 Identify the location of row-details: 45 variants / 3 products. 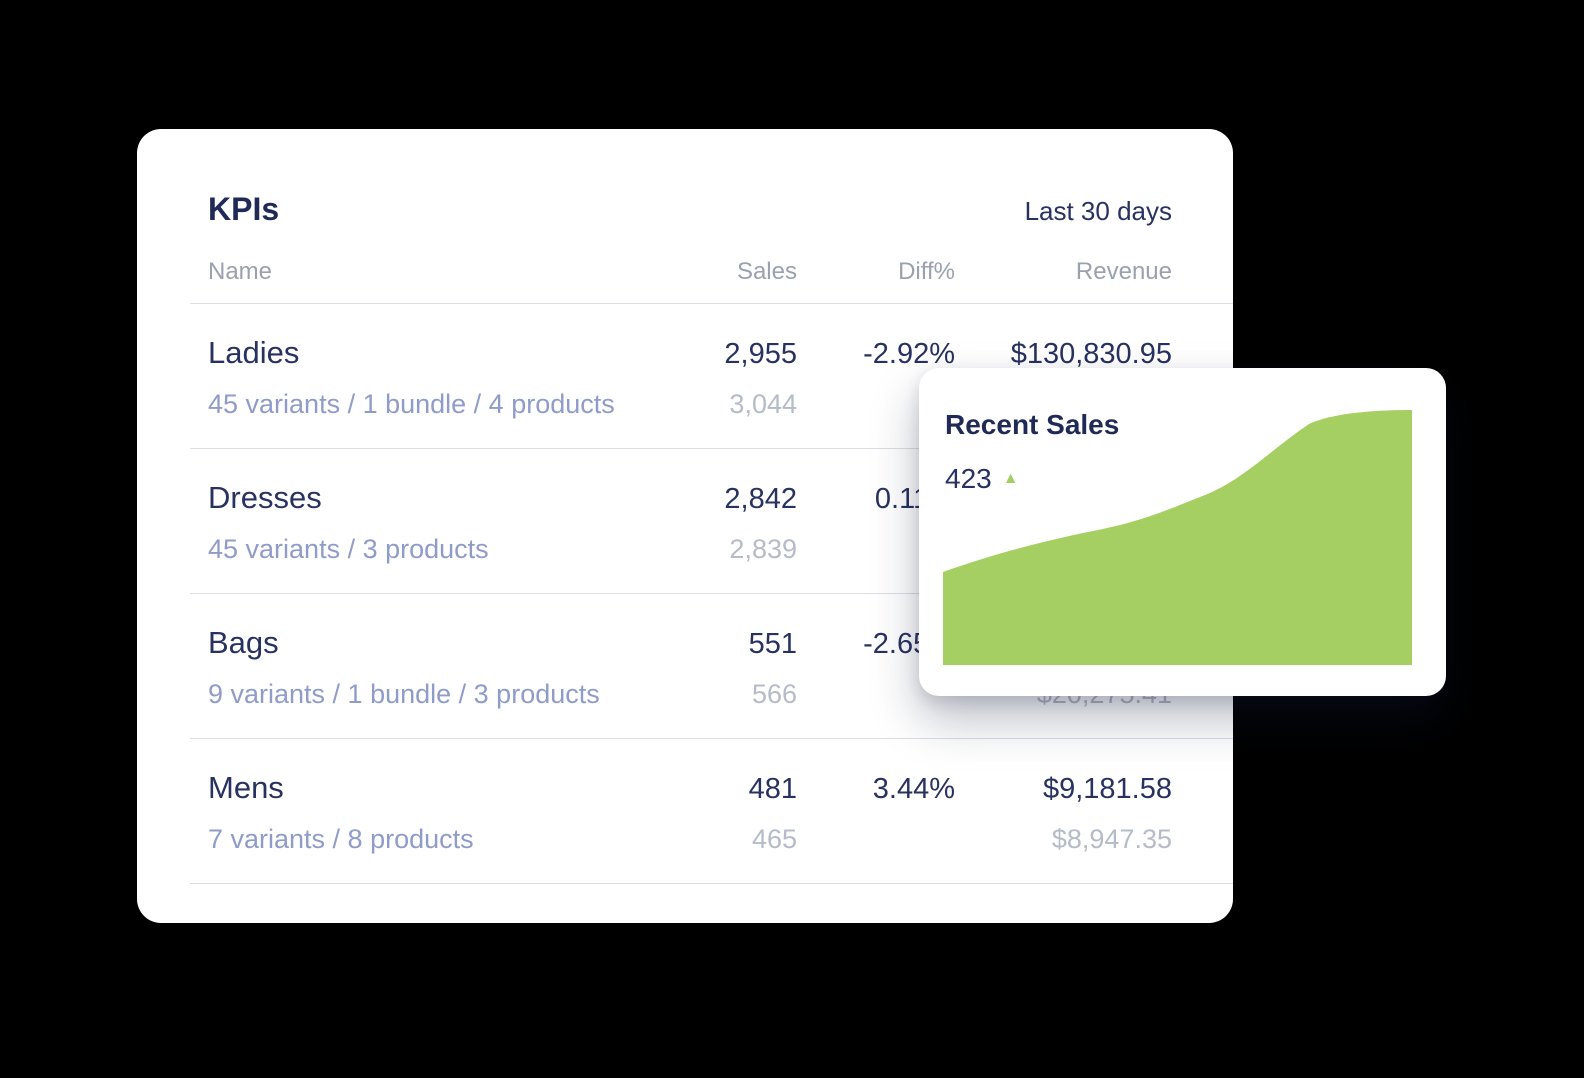
(348, 549).